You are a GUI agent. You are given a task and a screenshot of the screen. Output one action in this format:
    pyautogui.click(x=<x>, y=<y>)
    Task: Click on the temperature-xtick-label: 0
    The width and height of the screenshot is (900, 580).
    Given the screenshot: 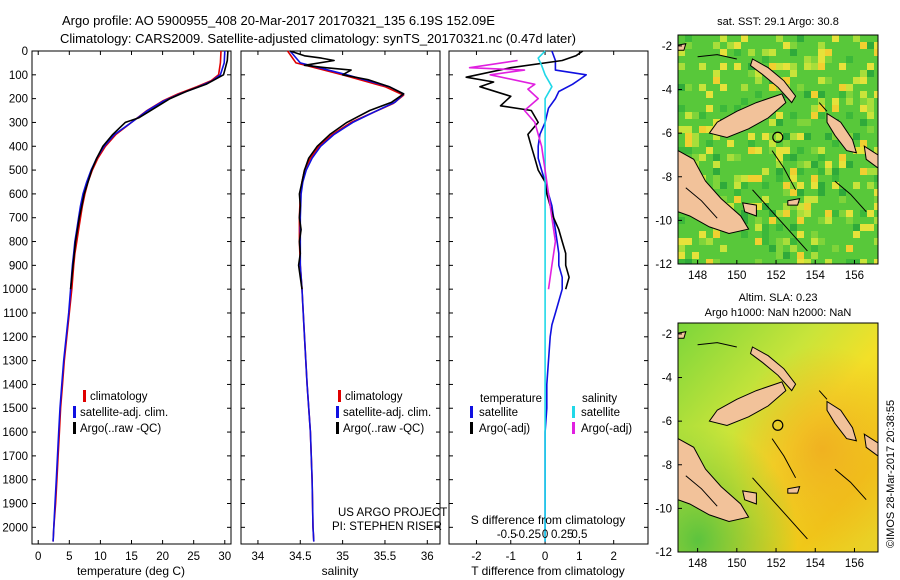 What is the action you would take?
    pyautogui.click(x=38, y=557)
    